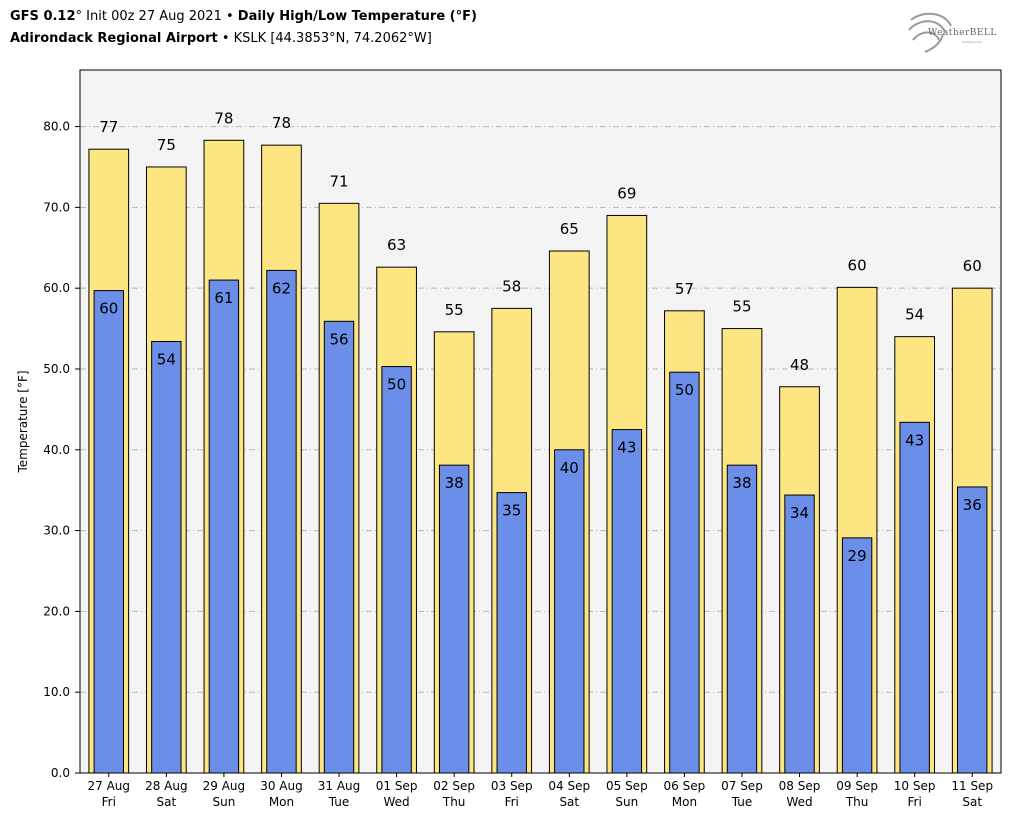 Image resolution: width=1020 pixels, height=816 pixels. I want to click on high-value-label: 63, so click(396, 245).